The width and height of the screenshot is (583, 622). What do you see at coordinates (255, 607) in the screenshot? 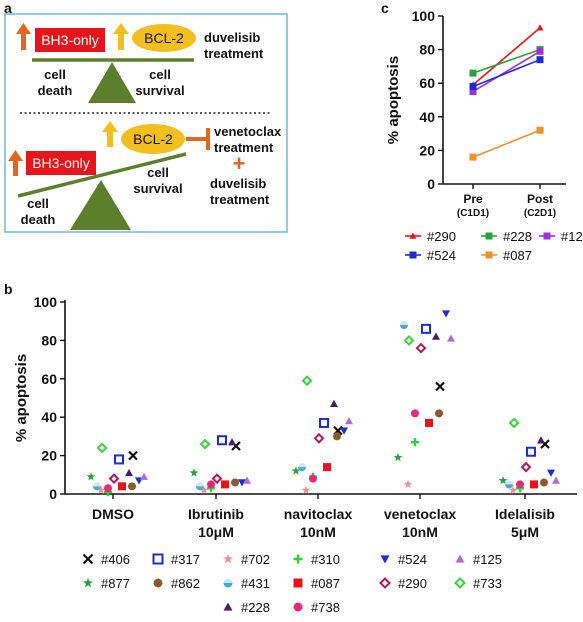
I see `b-legend-label: #228` at bounding box center [255, 607].